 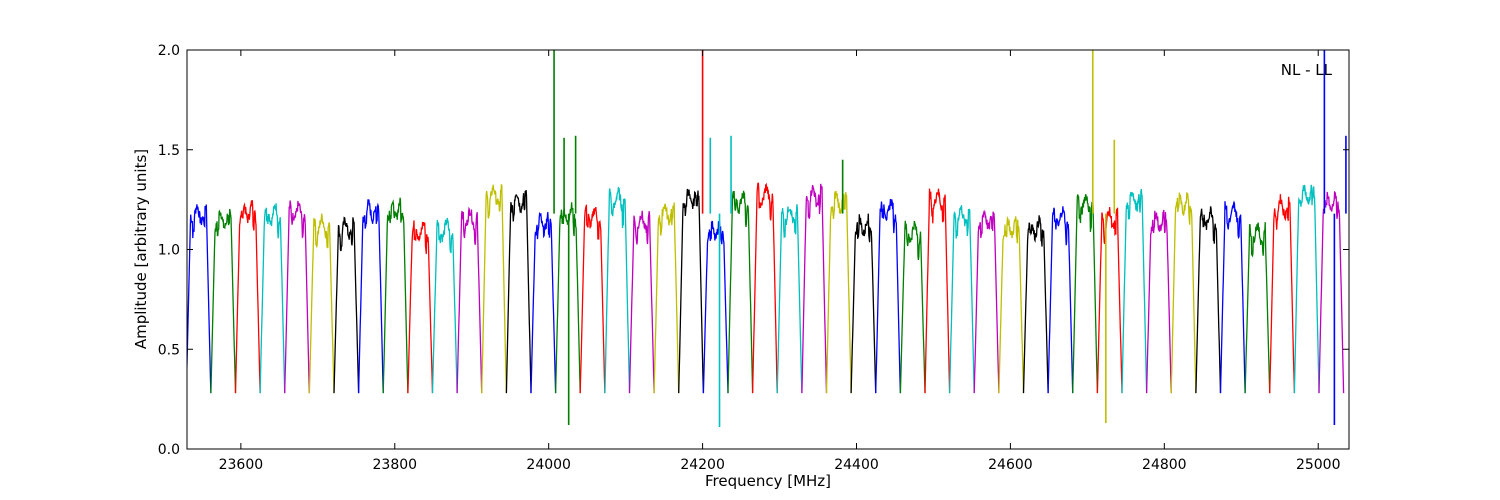 What do you see at coordinates (169, 450) in the screenshot?
I see `y-tick-label: 0.0` at bounding box center [169, 450].